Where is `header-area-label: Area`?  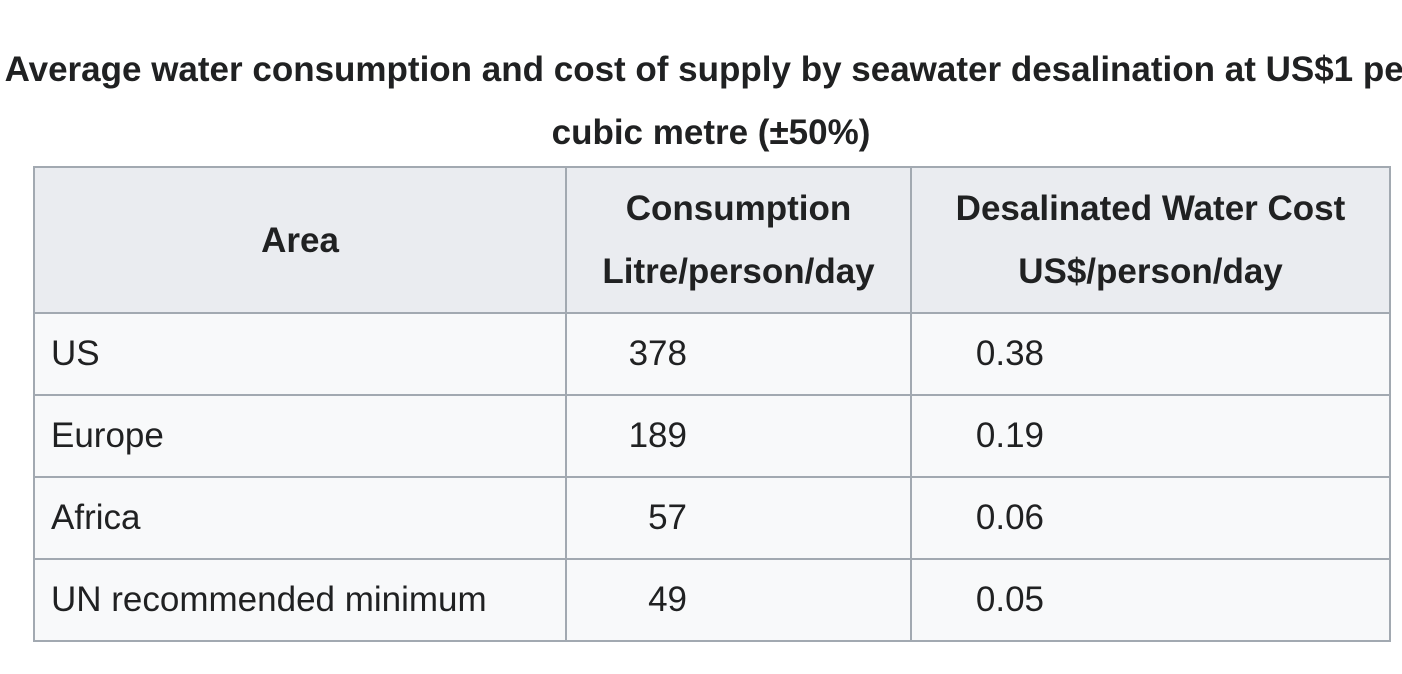
header-area-label: Area is located at coordinates (300, 240).